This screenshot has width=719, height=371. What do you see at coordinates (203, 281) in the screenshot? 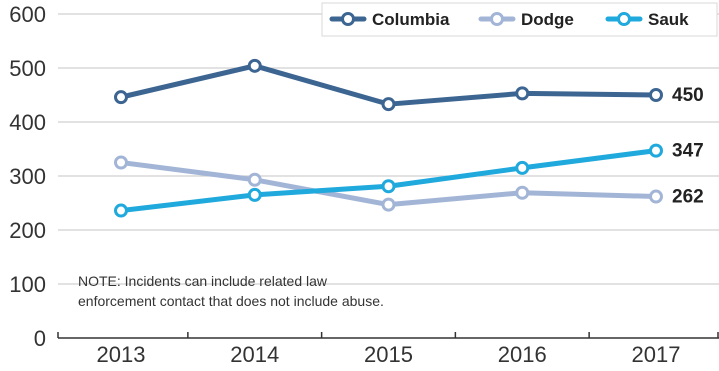
I see `note-line-1: NOTE: Incidents can include related law` at bounding box center [203, 281].